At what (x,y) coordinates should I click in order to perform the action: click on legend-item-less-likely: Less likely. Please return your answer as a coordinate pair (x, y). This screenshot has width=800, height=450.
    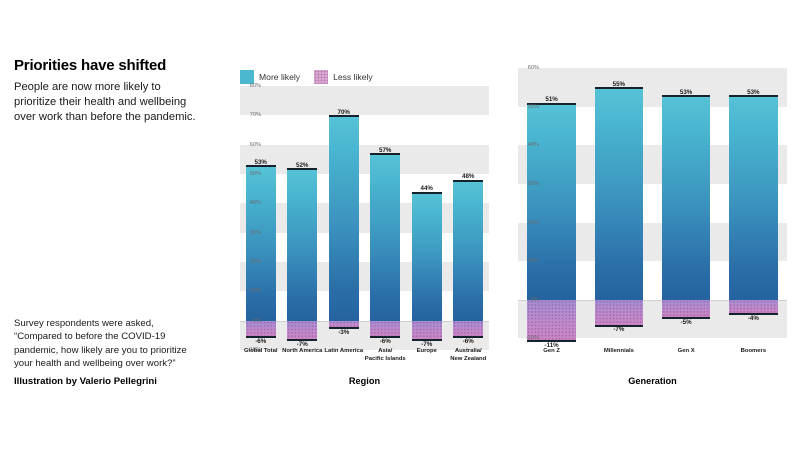
    Looking at the image, I should click on (343, 77).